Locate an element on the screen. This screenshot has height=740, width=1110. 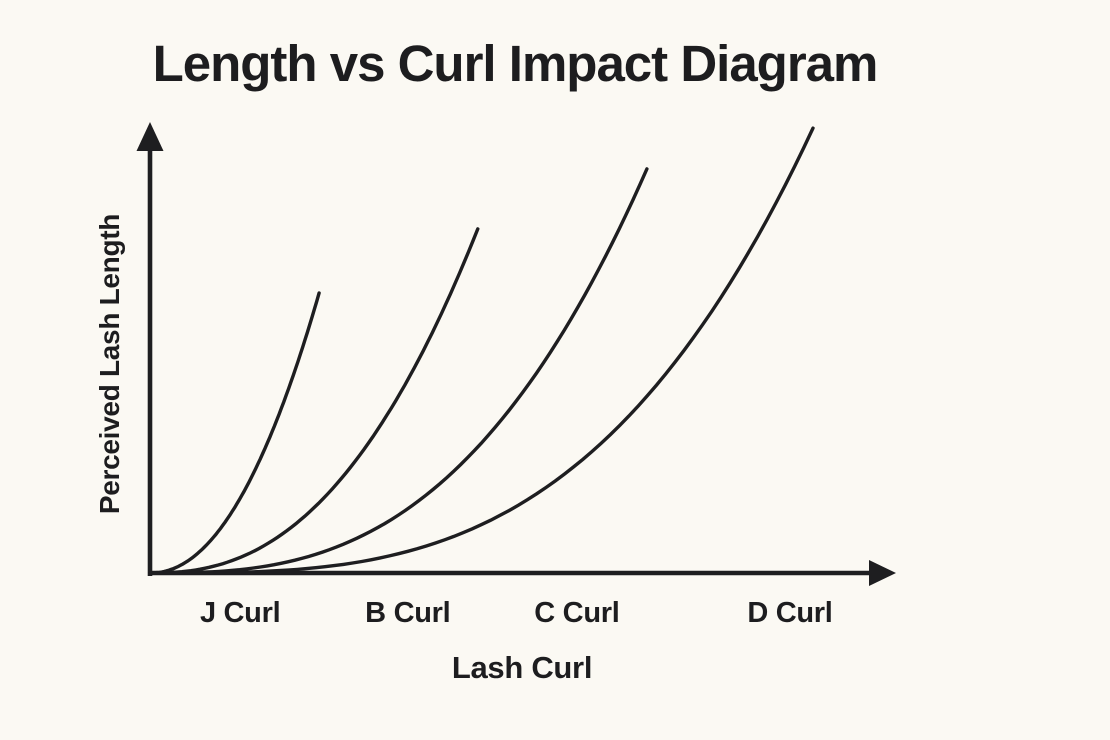
y-axis-arrowhead-icon is located at coordinates (150, 136).